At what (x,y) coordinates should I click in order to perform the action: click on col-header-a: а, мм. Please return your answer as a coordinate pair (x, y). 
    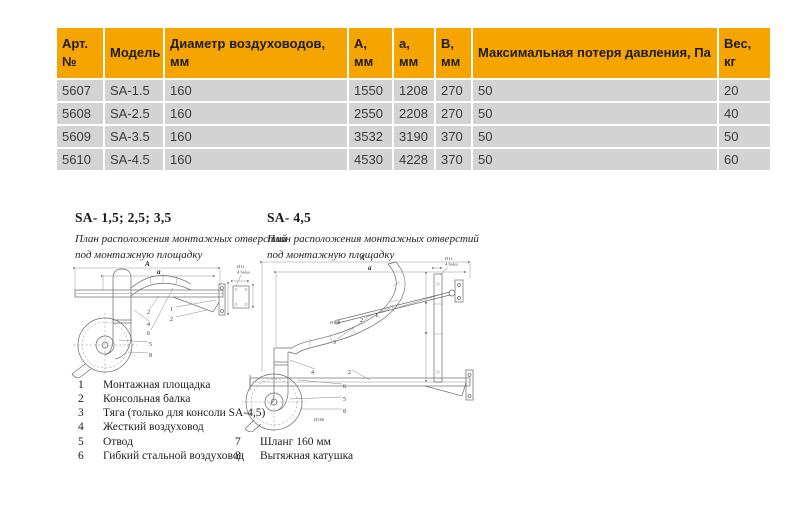
    Looking at the image, I should click on (414, 53).